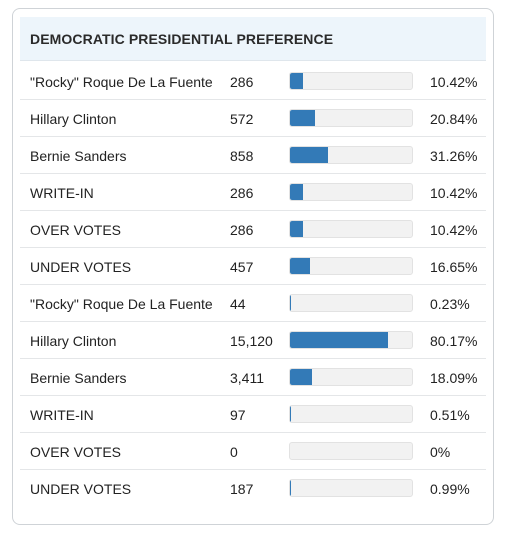  What do you see at coordinates (242, 267) in the screenshot?
I see `vote-count: 457` at bounding box center [242, 267].